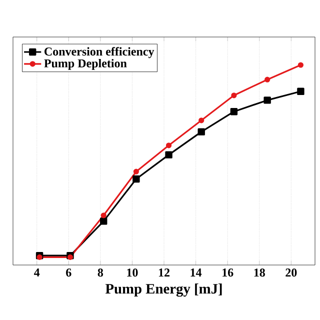 The height and width of the screenshot is (320, 320). I want to click on x-axis-title: Pump Energy [mJ], so click(163, 290).